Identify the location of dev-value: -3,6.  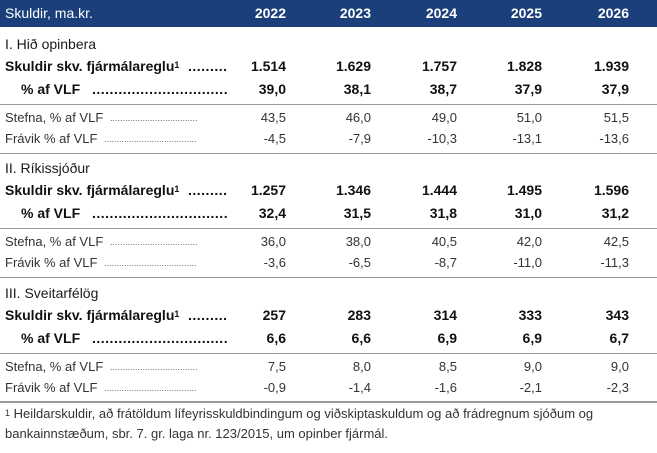
(274, 262).